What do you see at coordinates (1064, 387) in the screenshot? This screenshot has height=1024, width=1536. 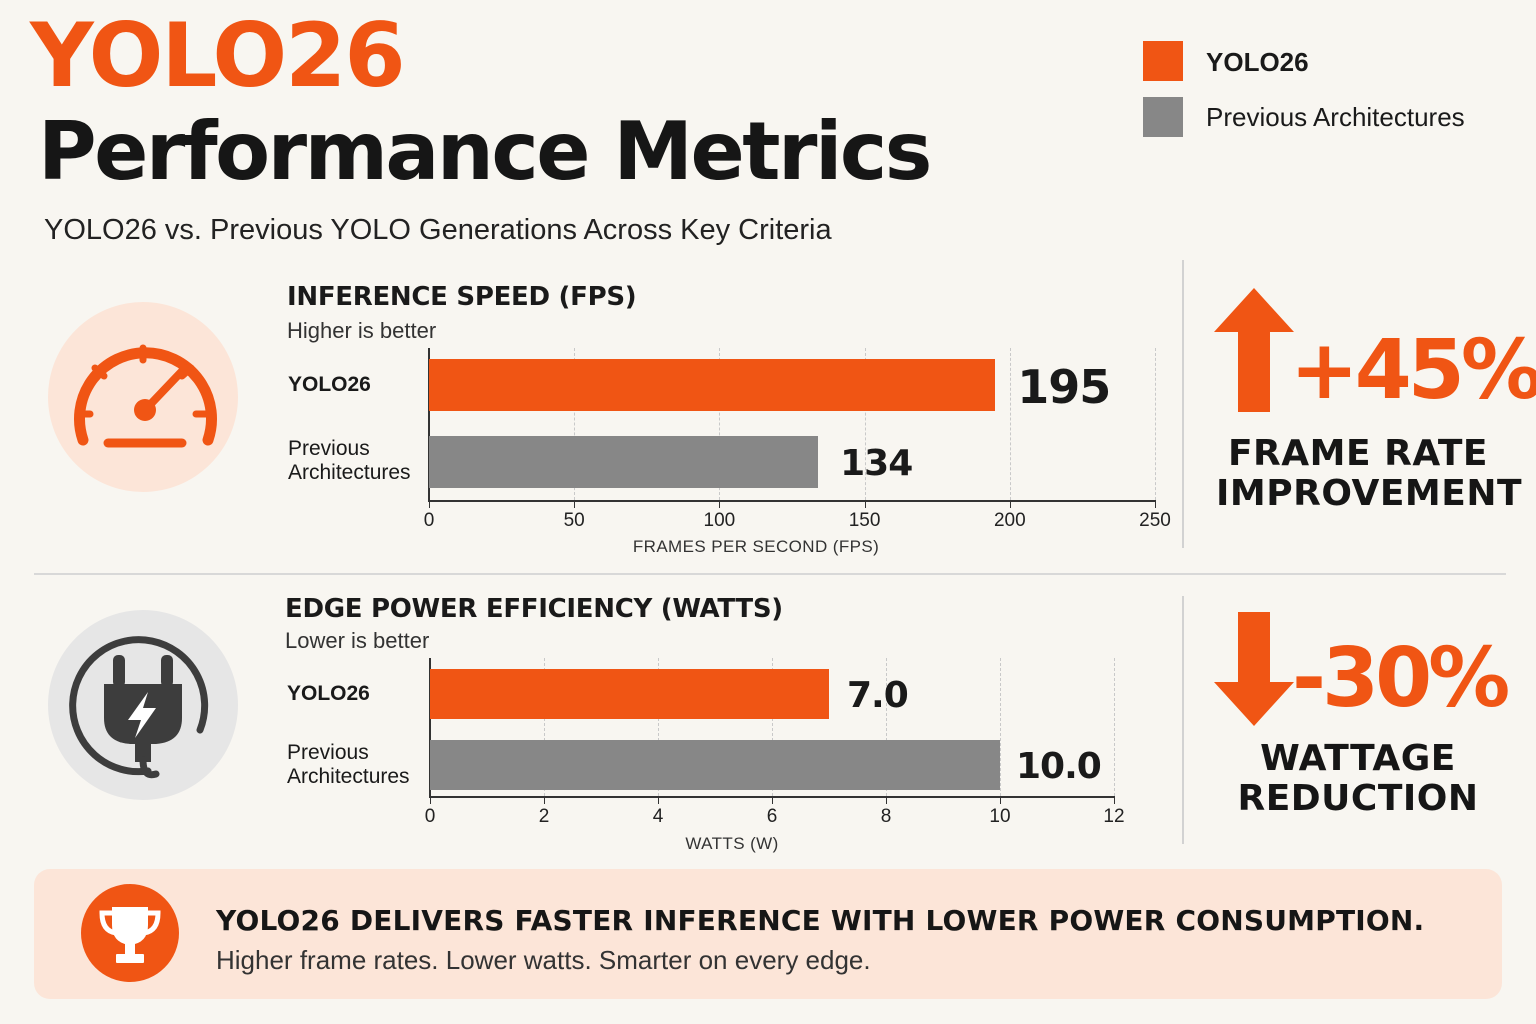 I see `value-label-yolo26: 195` at bounding box center [1064, 387].